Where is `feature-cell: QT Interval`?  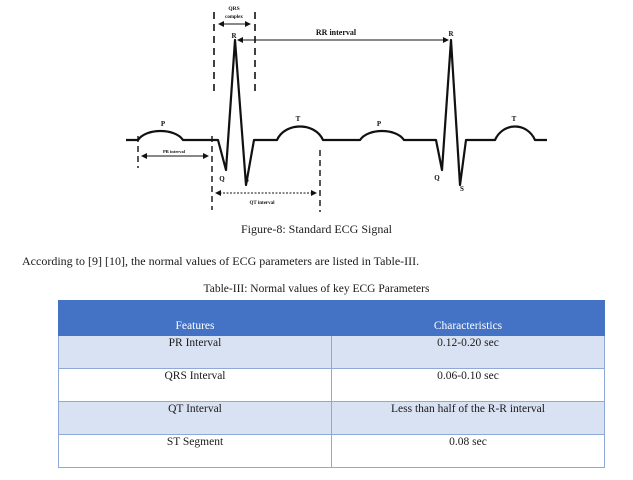 feature-cell: QT Interval is located at coordinates (195, 418).